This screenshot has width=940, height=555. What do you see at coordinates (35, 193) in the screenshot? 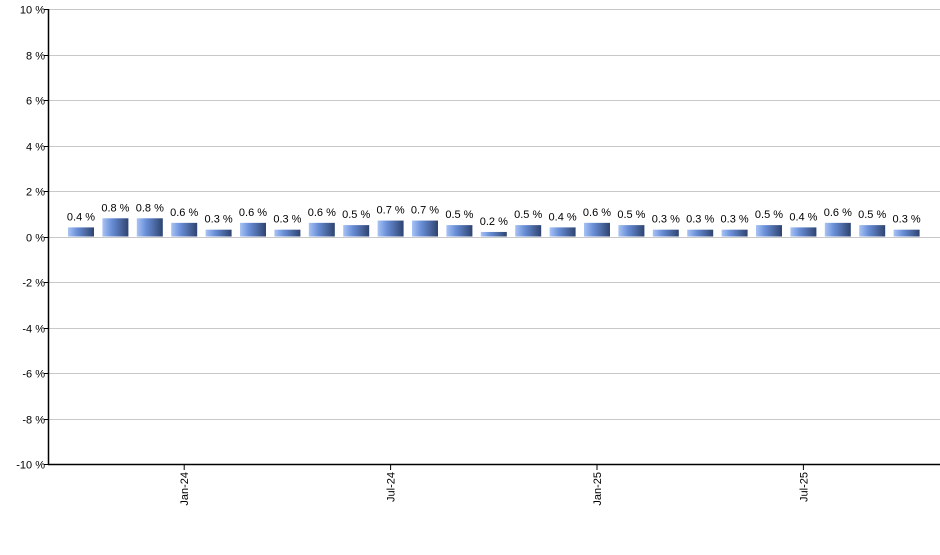
I see `y-tick-label: 2 %` at bounding box center [35, 193].